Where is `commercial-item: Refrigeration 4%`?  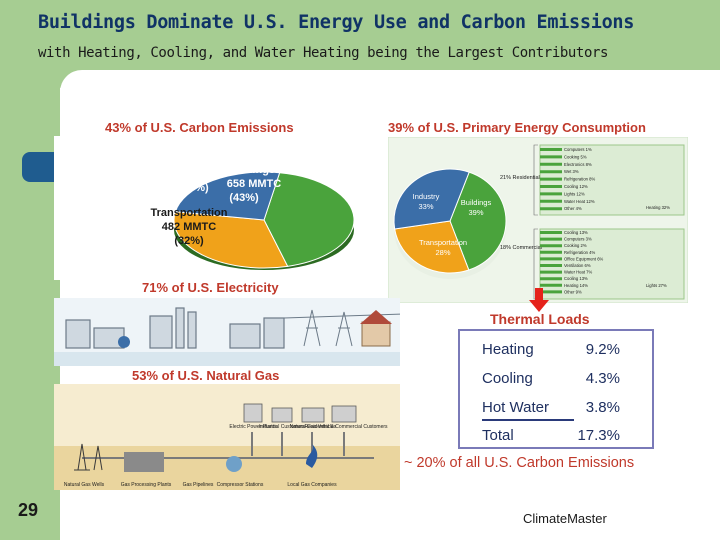 commercial-item: Refrigeration 4% is located at coordinates (579, 252).